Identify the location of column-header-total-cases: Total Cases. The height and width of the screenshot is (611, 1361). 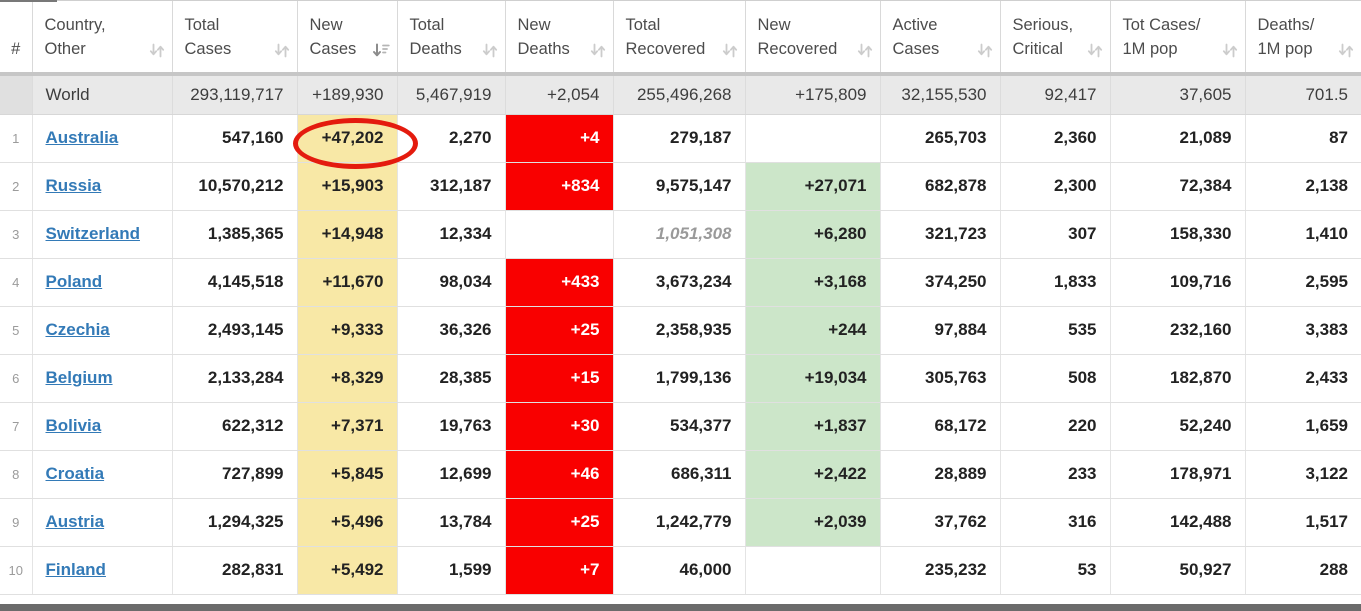
(235, 38).